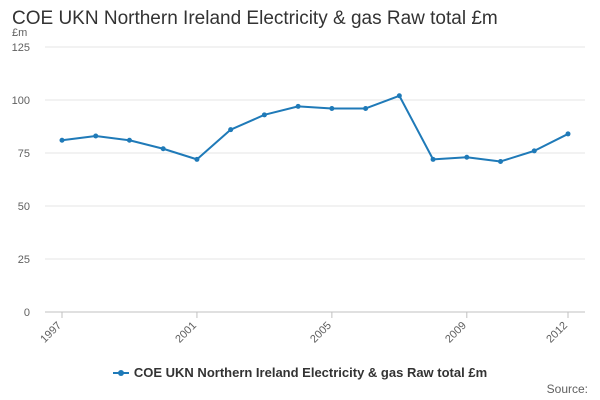 The image size is (600, 400). I want to click on data-point-2005, so click(332, 108).